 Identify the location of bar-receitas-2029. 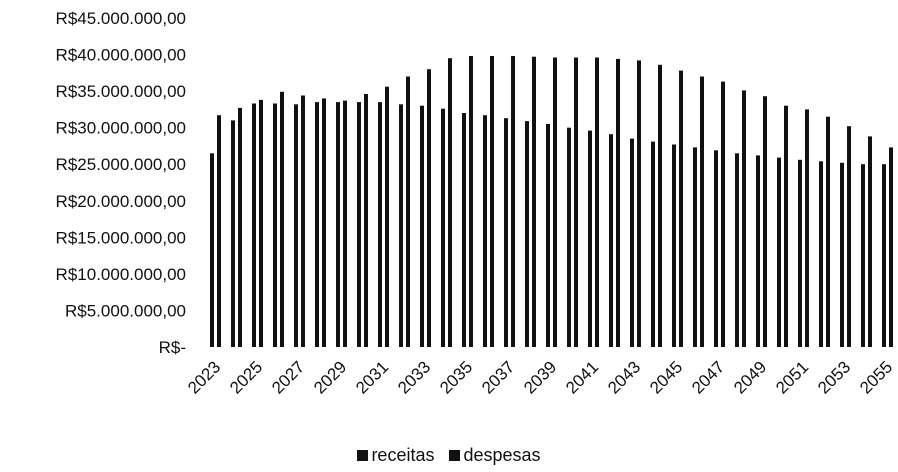
(338, 224).